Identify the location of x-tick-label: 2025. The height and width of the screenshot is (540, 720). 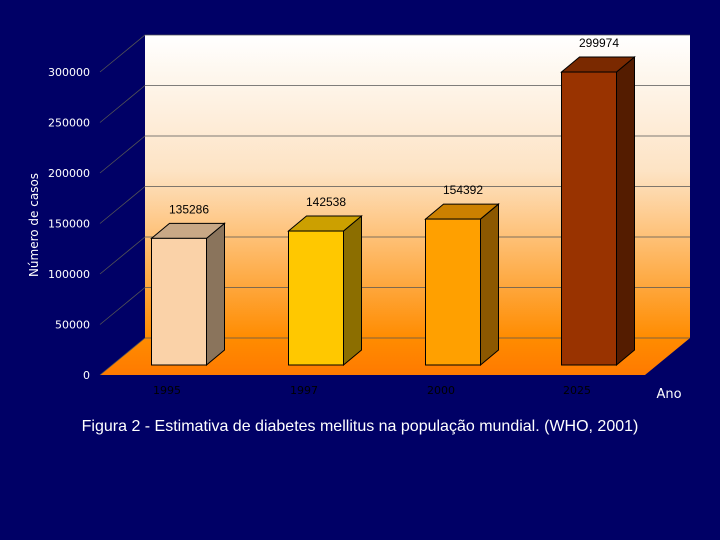
(577, 390).